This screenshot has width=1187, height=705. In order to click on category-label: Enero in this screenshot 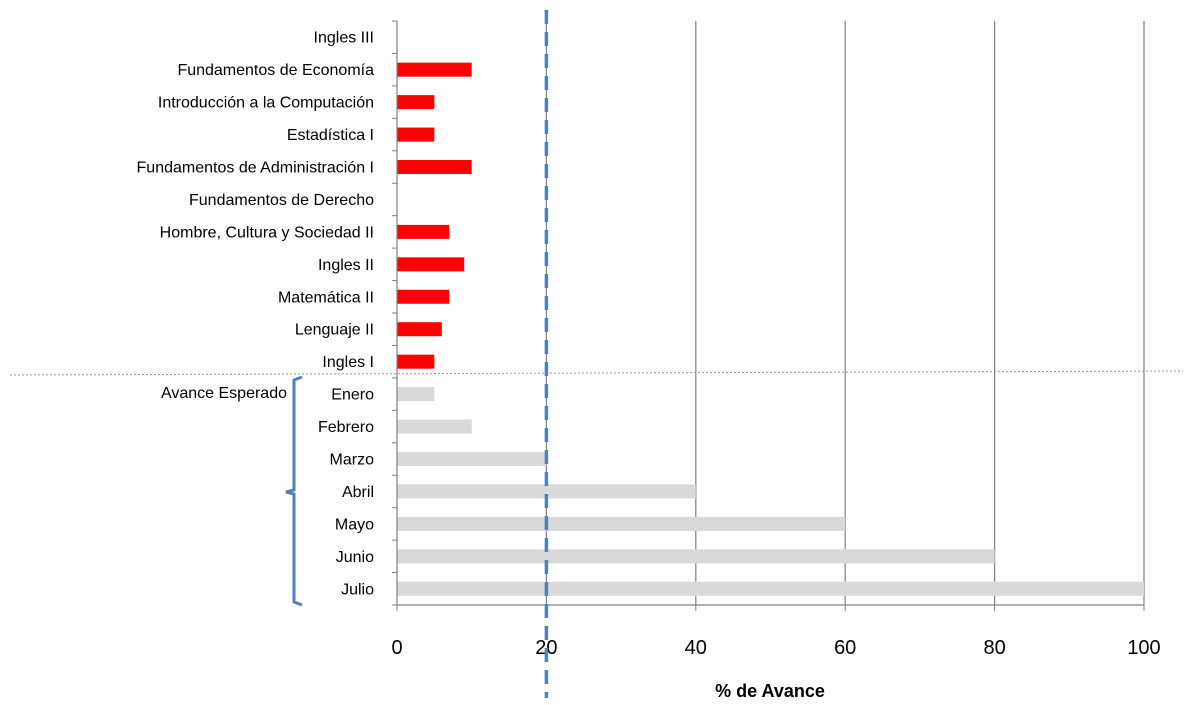, I will do `click(352, 395)`.